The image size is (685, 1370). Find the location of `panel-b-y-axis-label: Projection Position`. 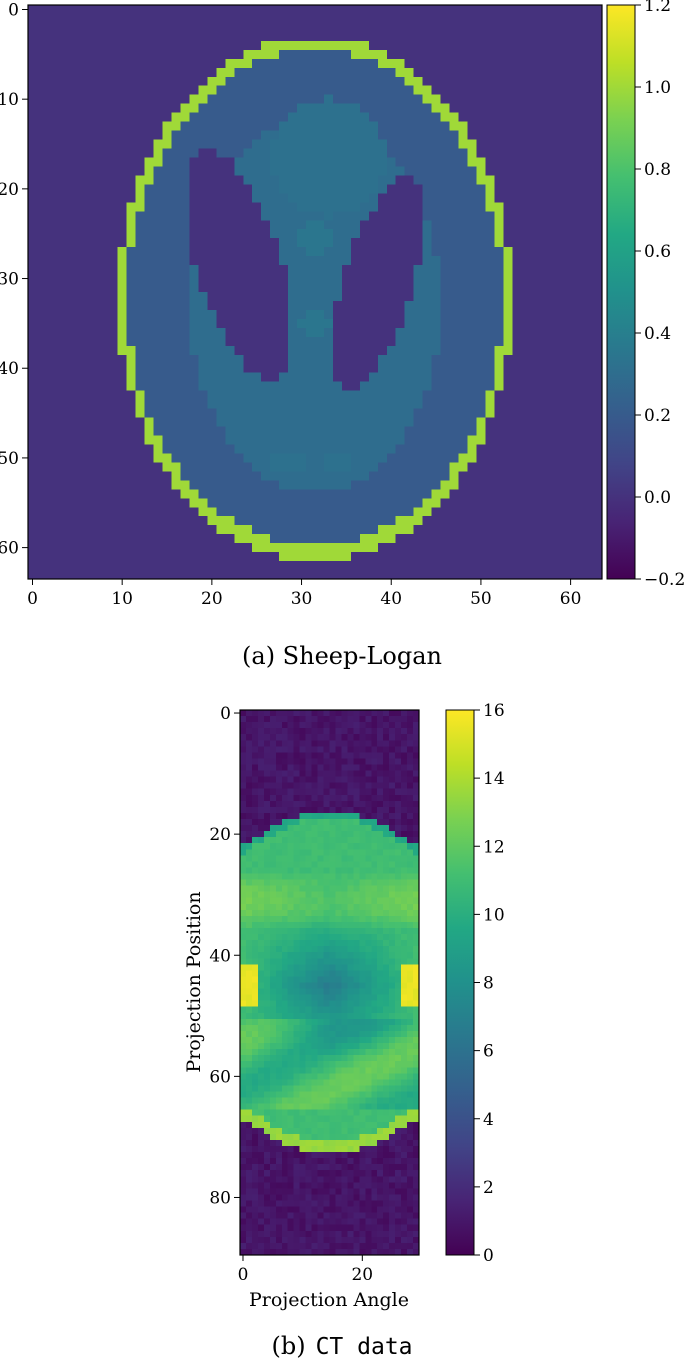

panel-b-y-axis-label: Projection Position is located at coordinates (194, 981).